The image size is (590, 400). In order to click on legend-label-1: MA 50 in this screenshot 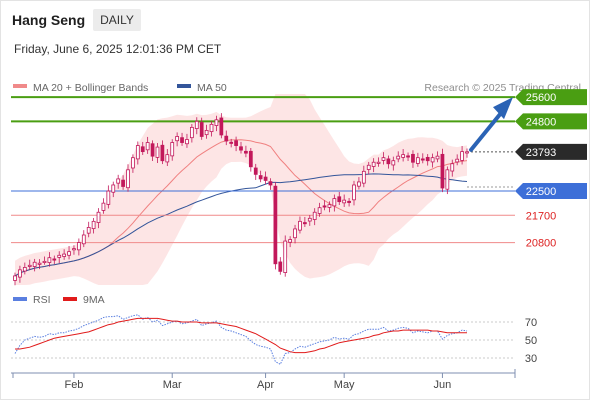, I will do `click(212, 88)`.